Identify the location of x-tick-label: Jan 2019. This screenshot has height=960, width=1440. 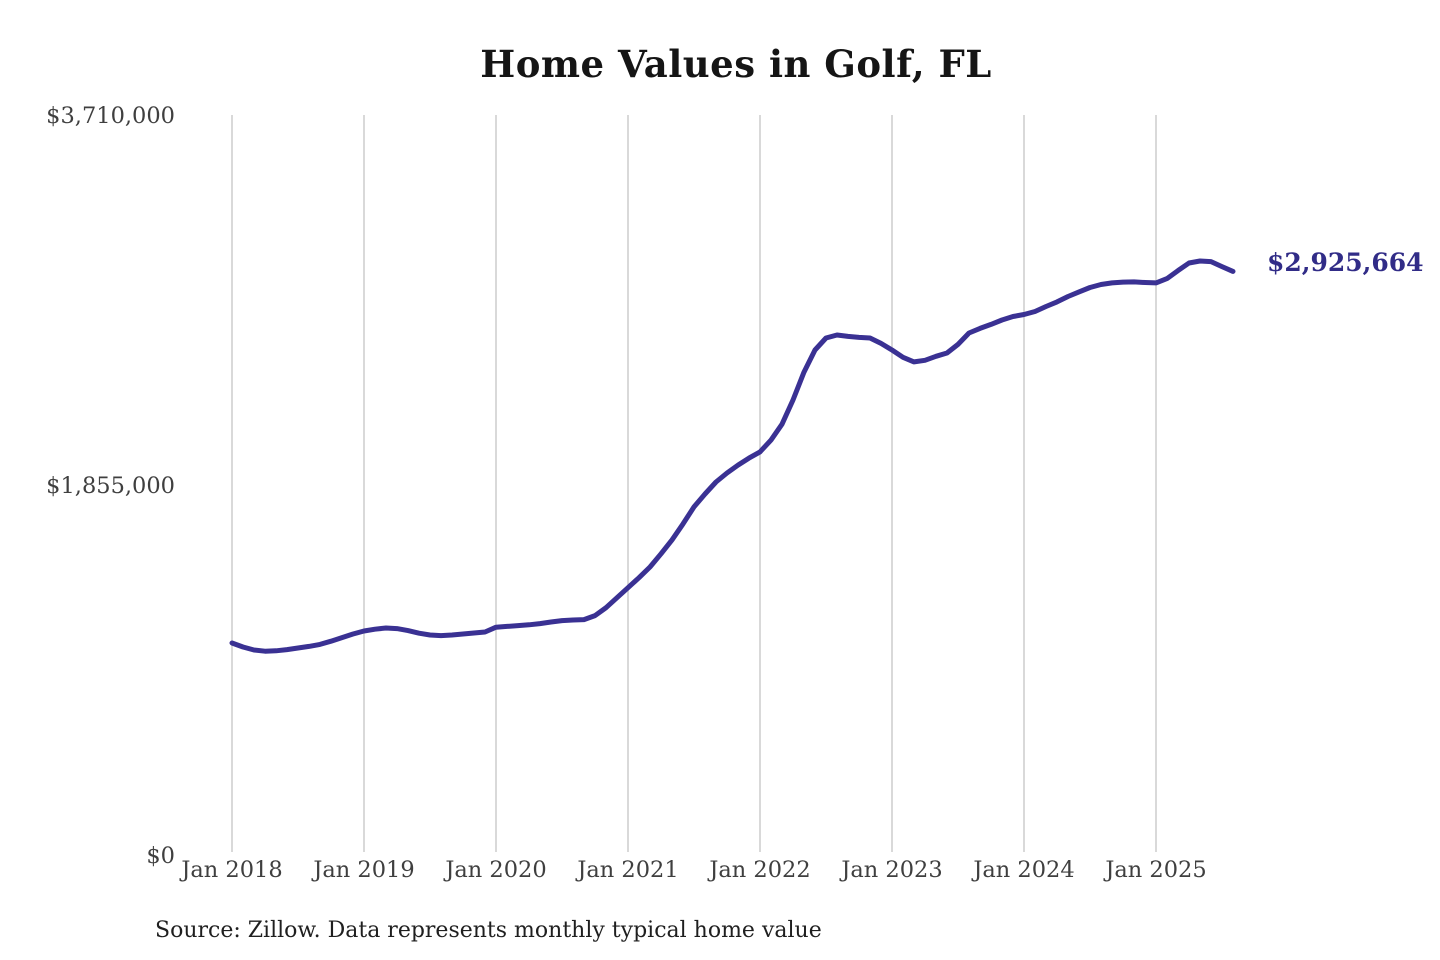
(362, 870).